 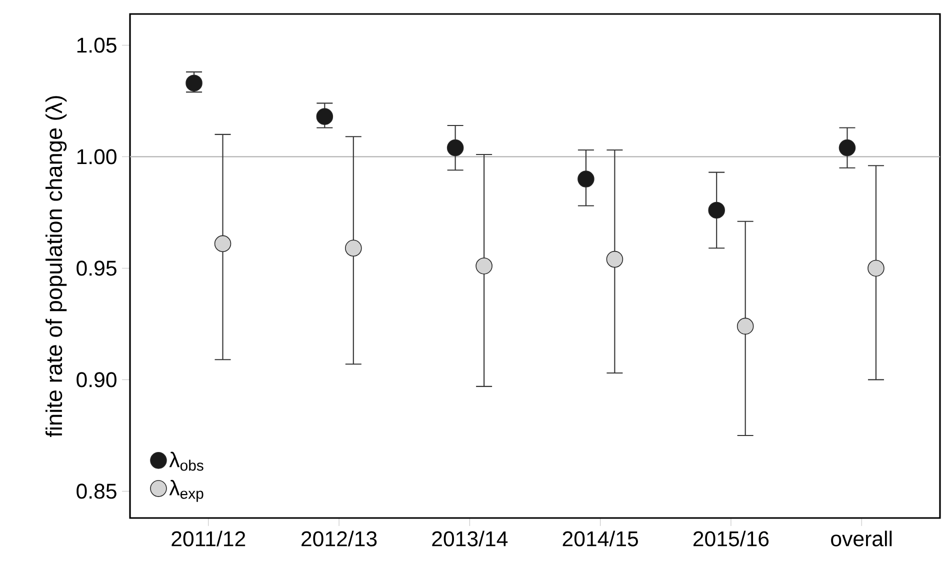 What do you see at coordinates (339, 538) in the screenshot?
I see `x-tick-label: 2012/13` at bounding box center [339, 538].